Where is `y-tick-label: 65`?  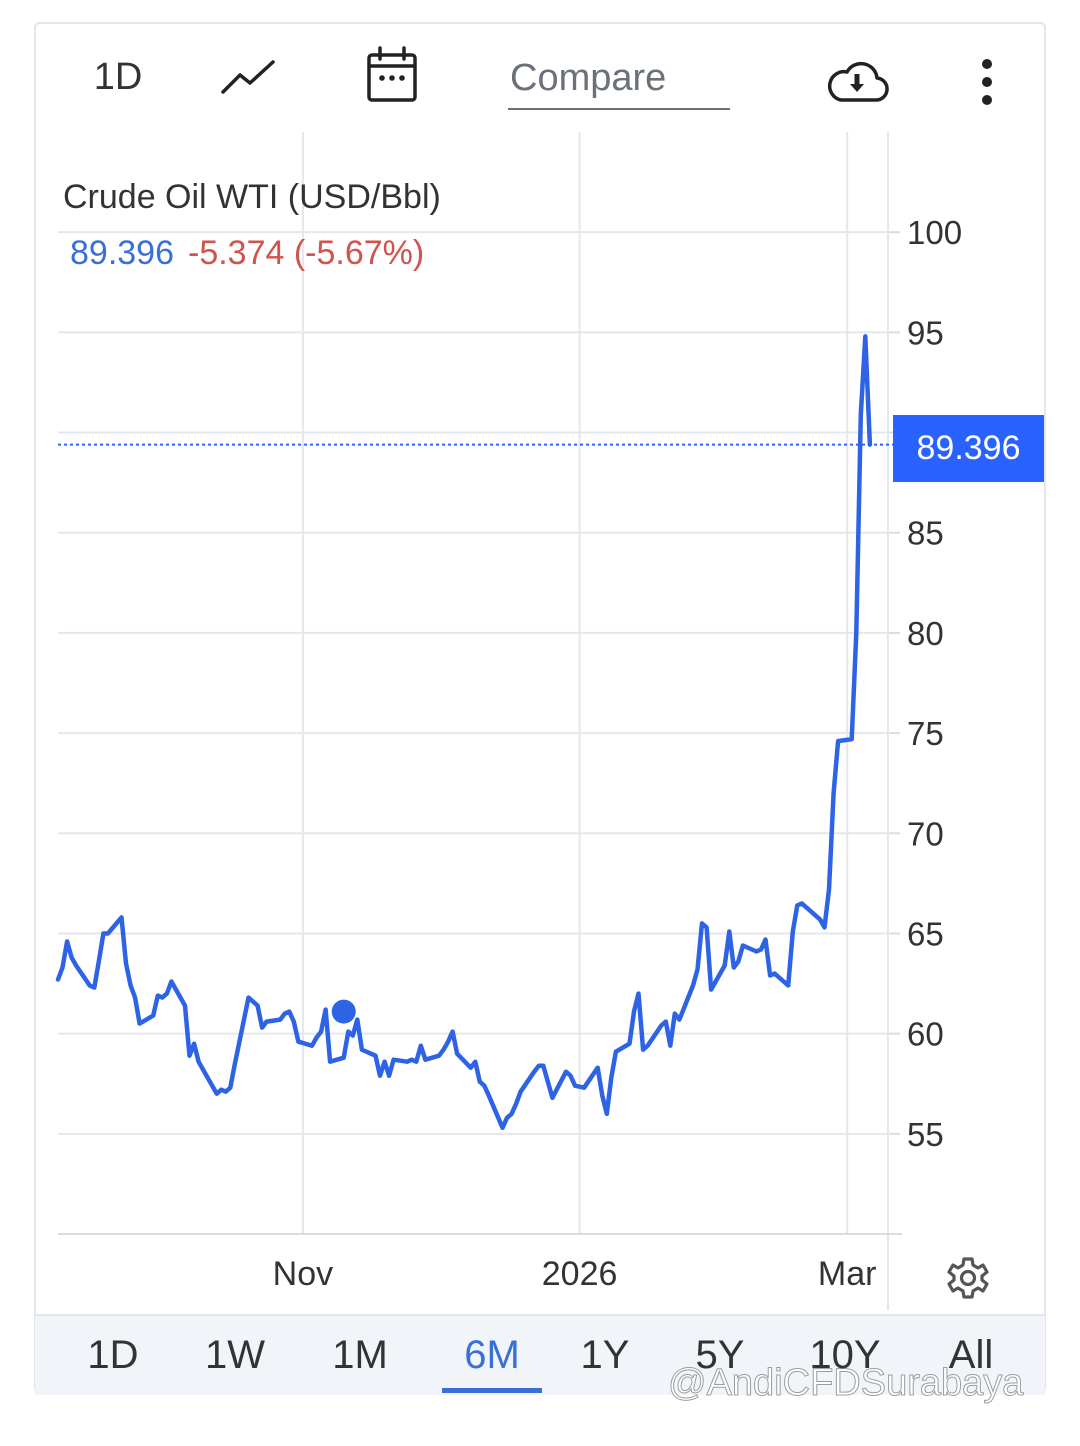
y-tick-label: 65 is located at coordinates (925, 933).